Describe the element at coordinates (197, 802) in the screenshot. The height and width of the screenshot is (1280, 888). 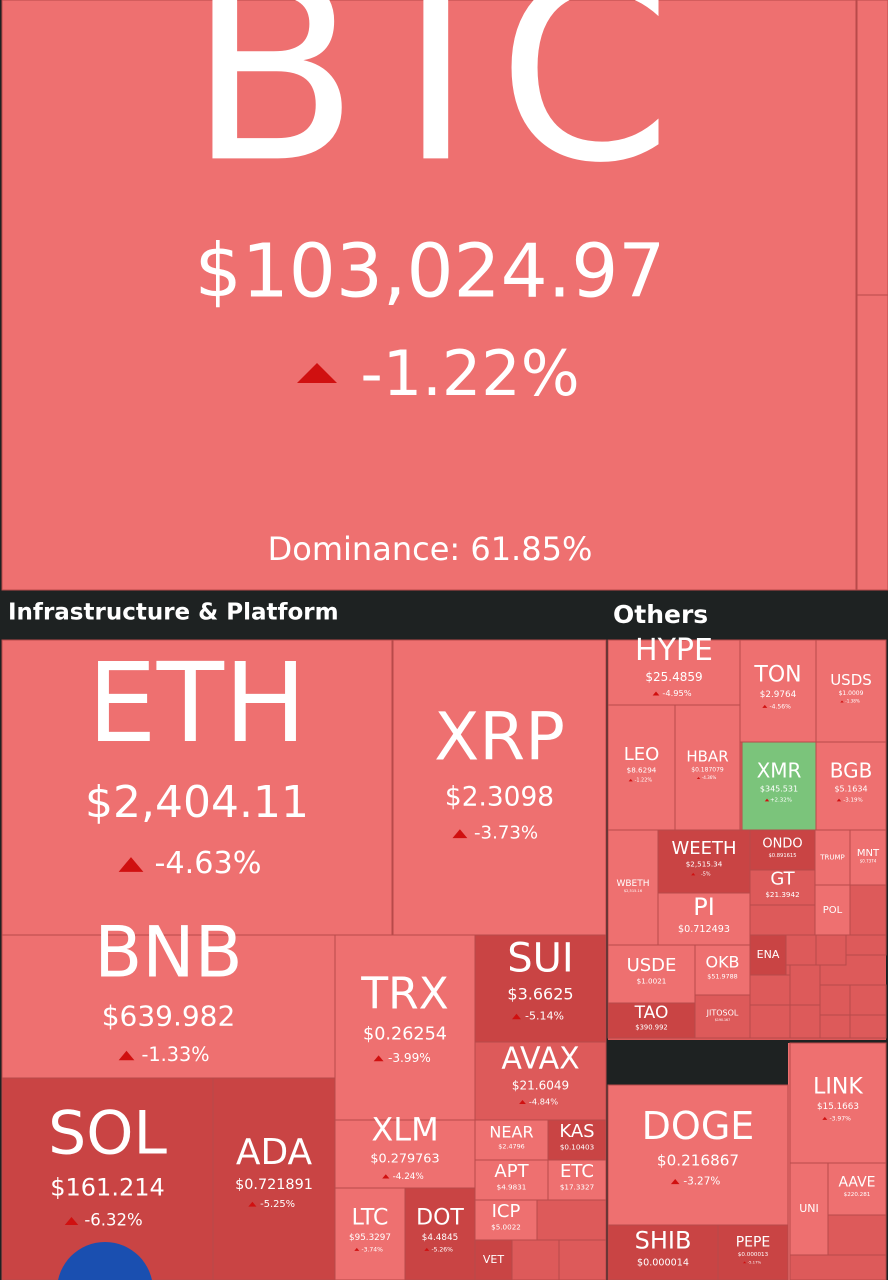
I see `coin-price: $2,404.11` at that location.